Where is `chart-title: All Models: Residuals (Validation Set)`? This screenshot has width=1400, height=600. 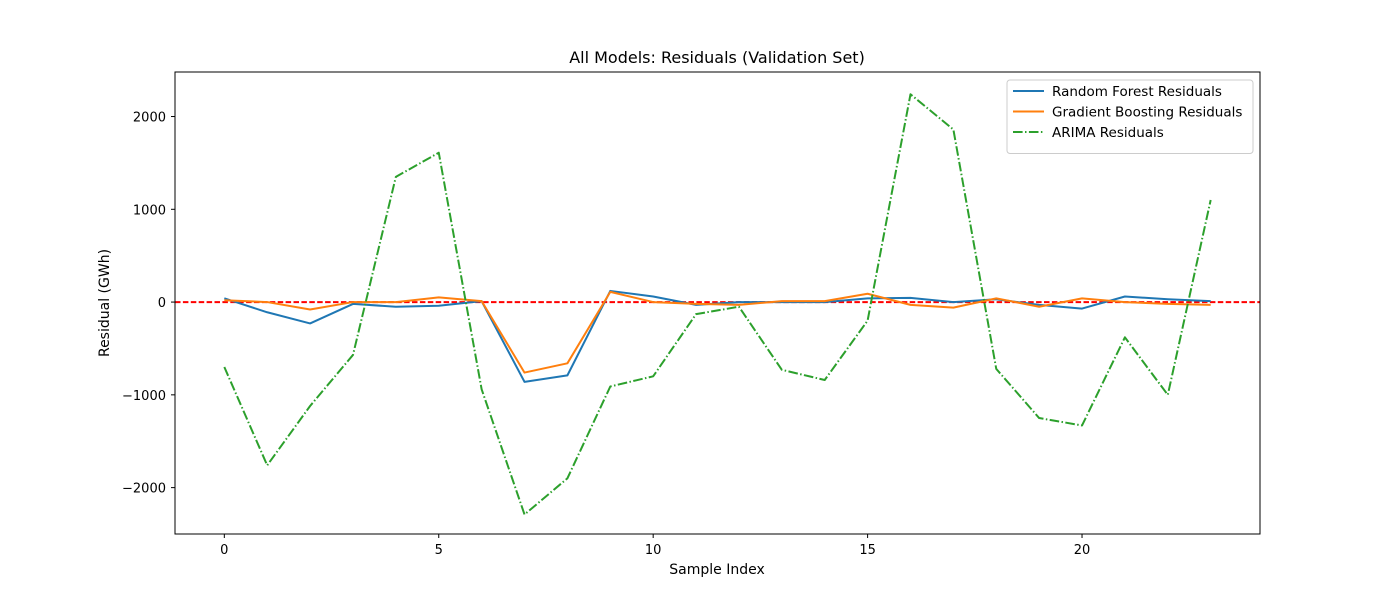
chart-title: All Models: Residuals (Validation Set) is located at coordinates (717, 57).